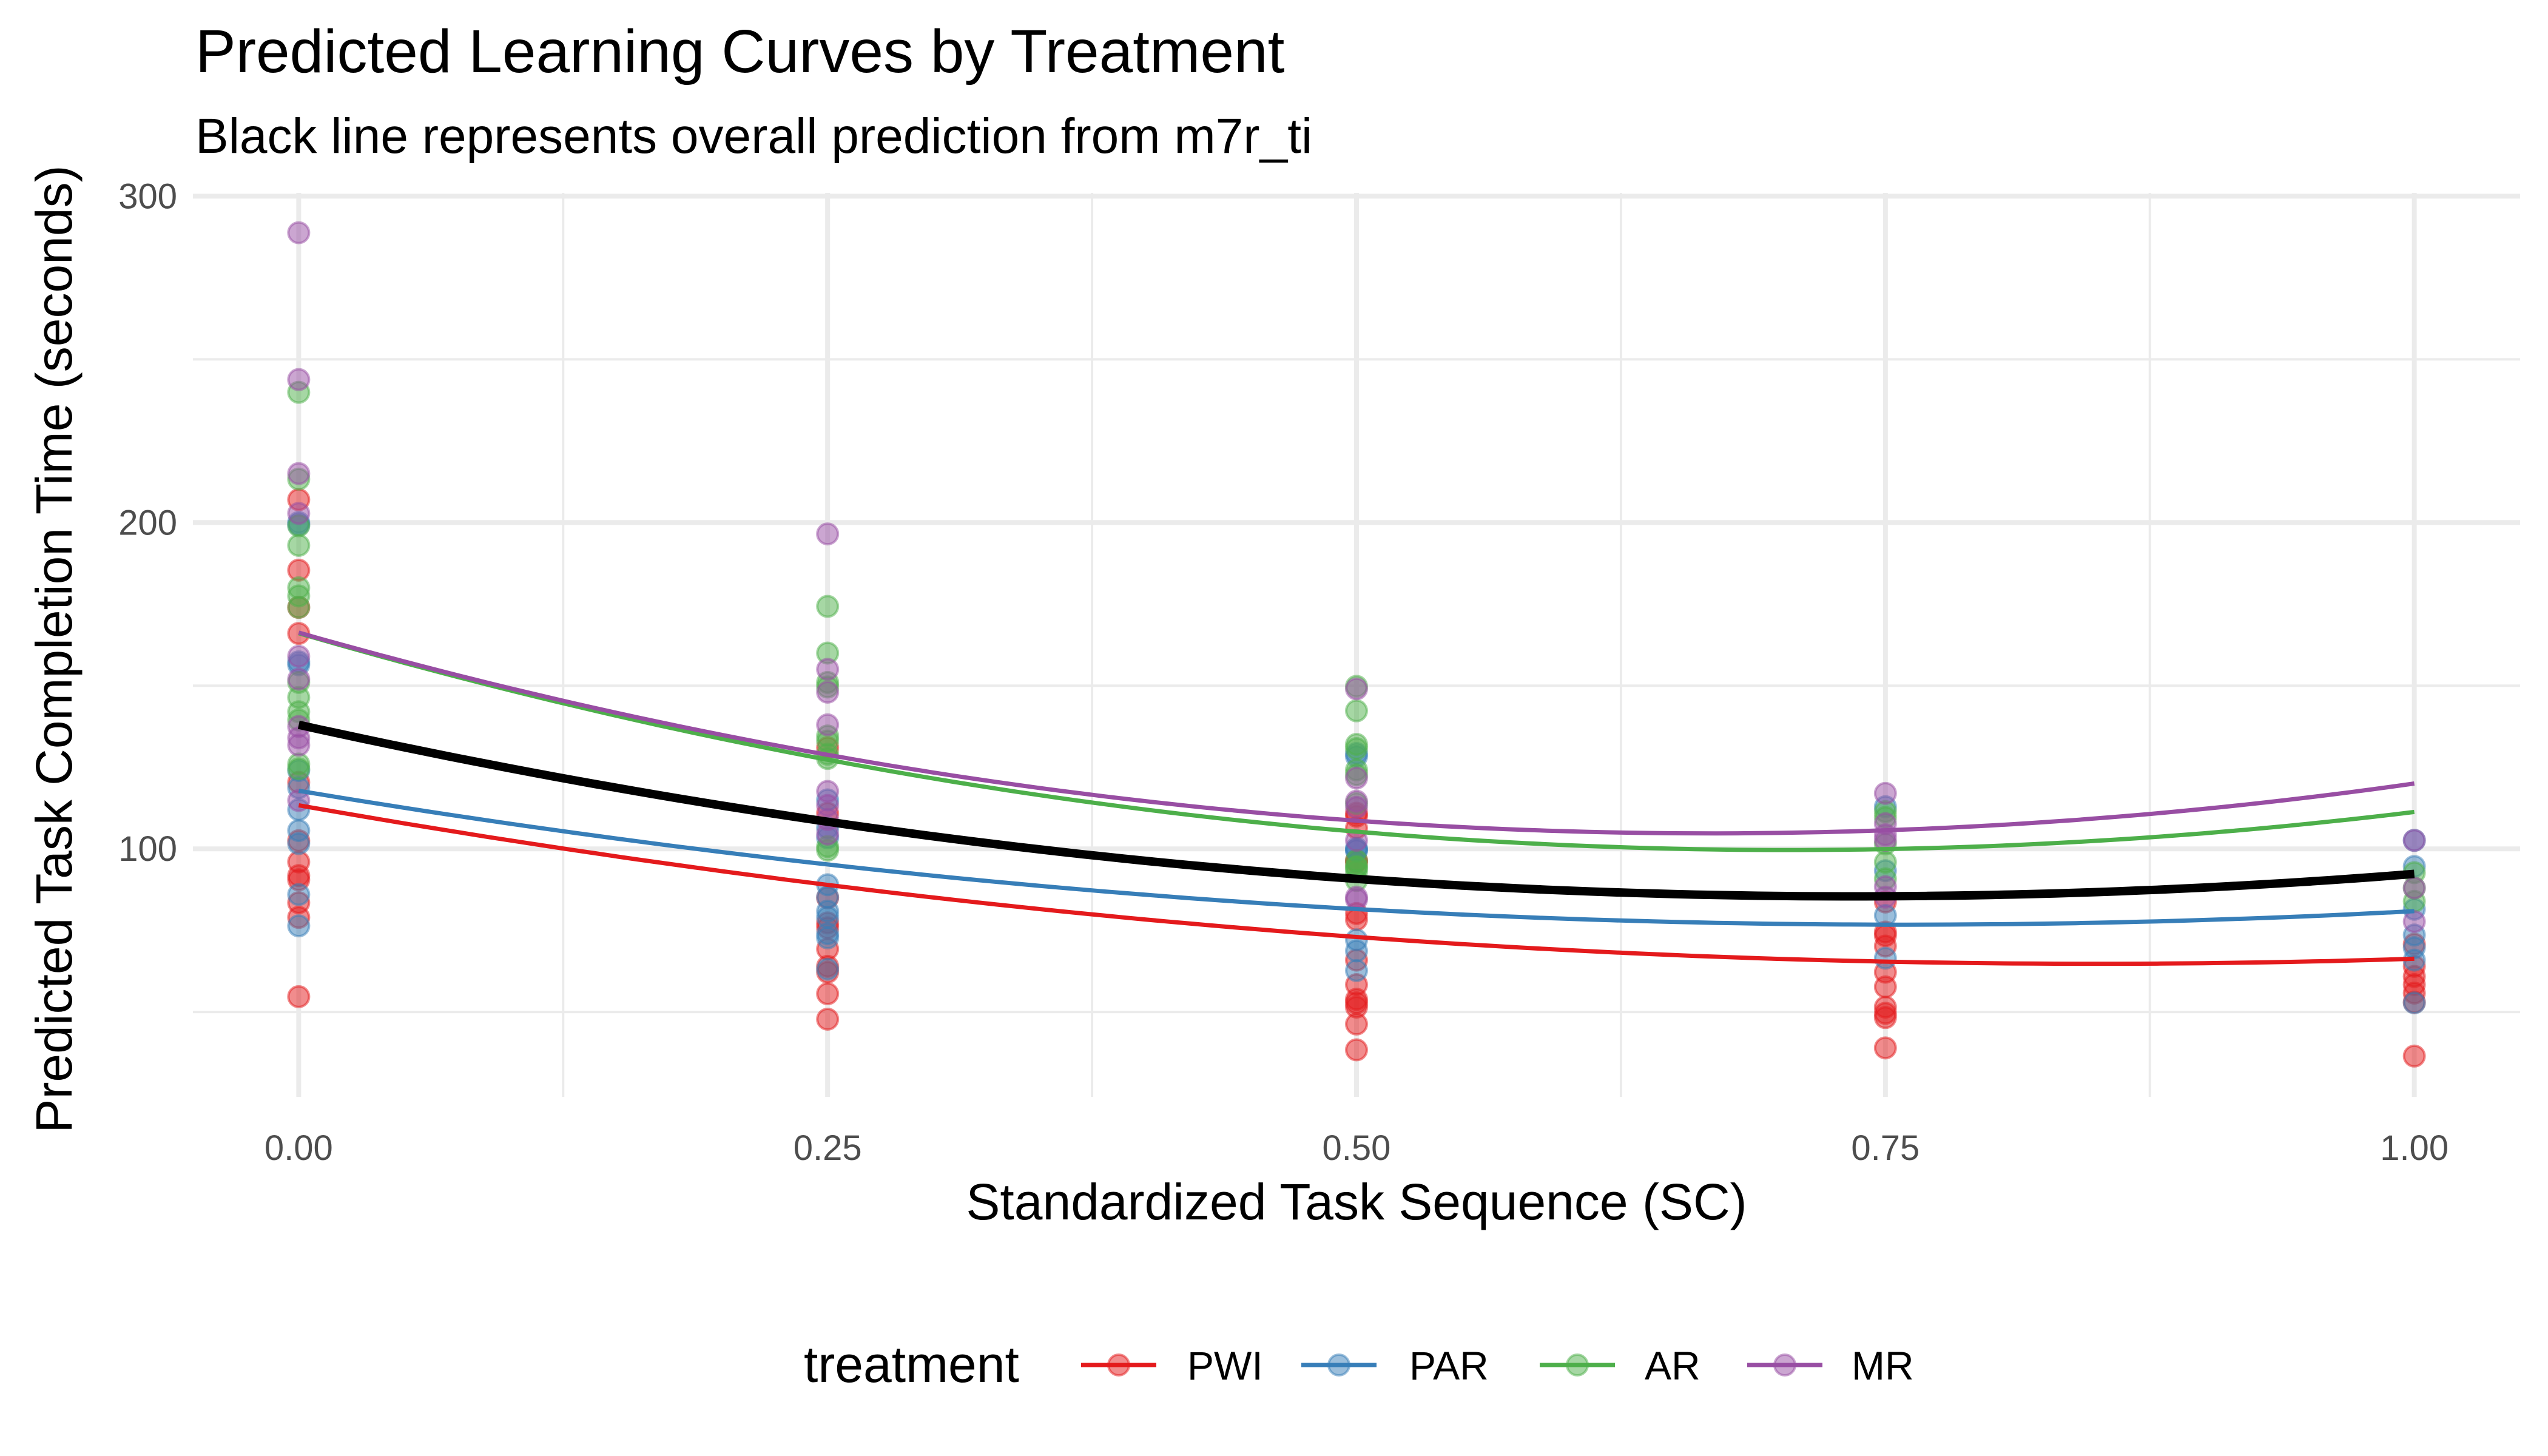  I want to click on x-tick-label: 0.25, so click(828, 1148).